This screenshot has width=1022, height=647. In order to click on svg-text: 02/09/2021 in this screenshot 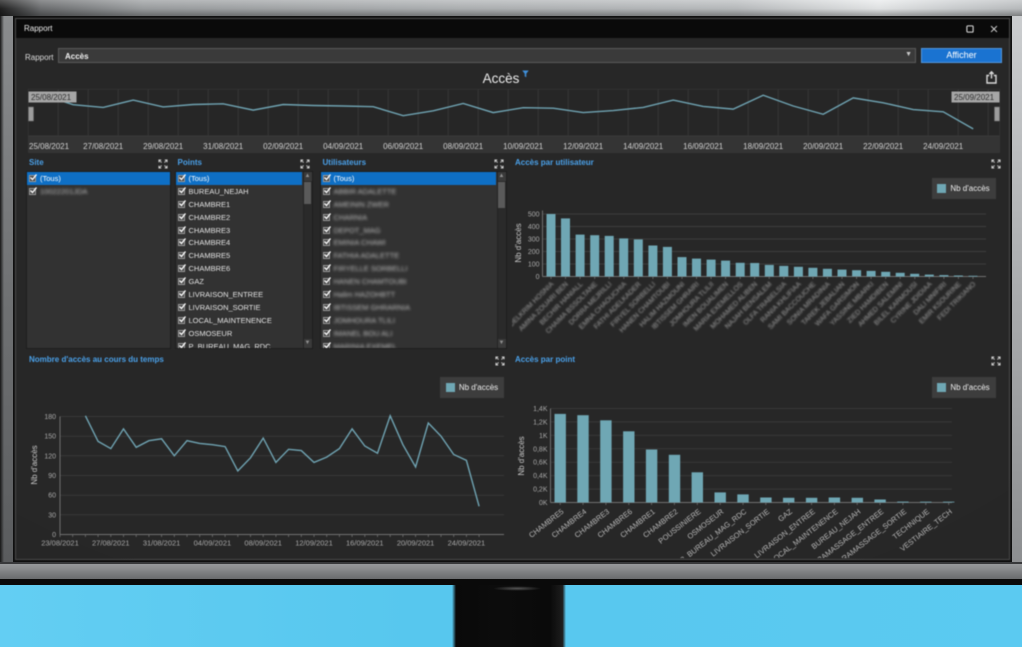, I will do `click(283, 146)`.